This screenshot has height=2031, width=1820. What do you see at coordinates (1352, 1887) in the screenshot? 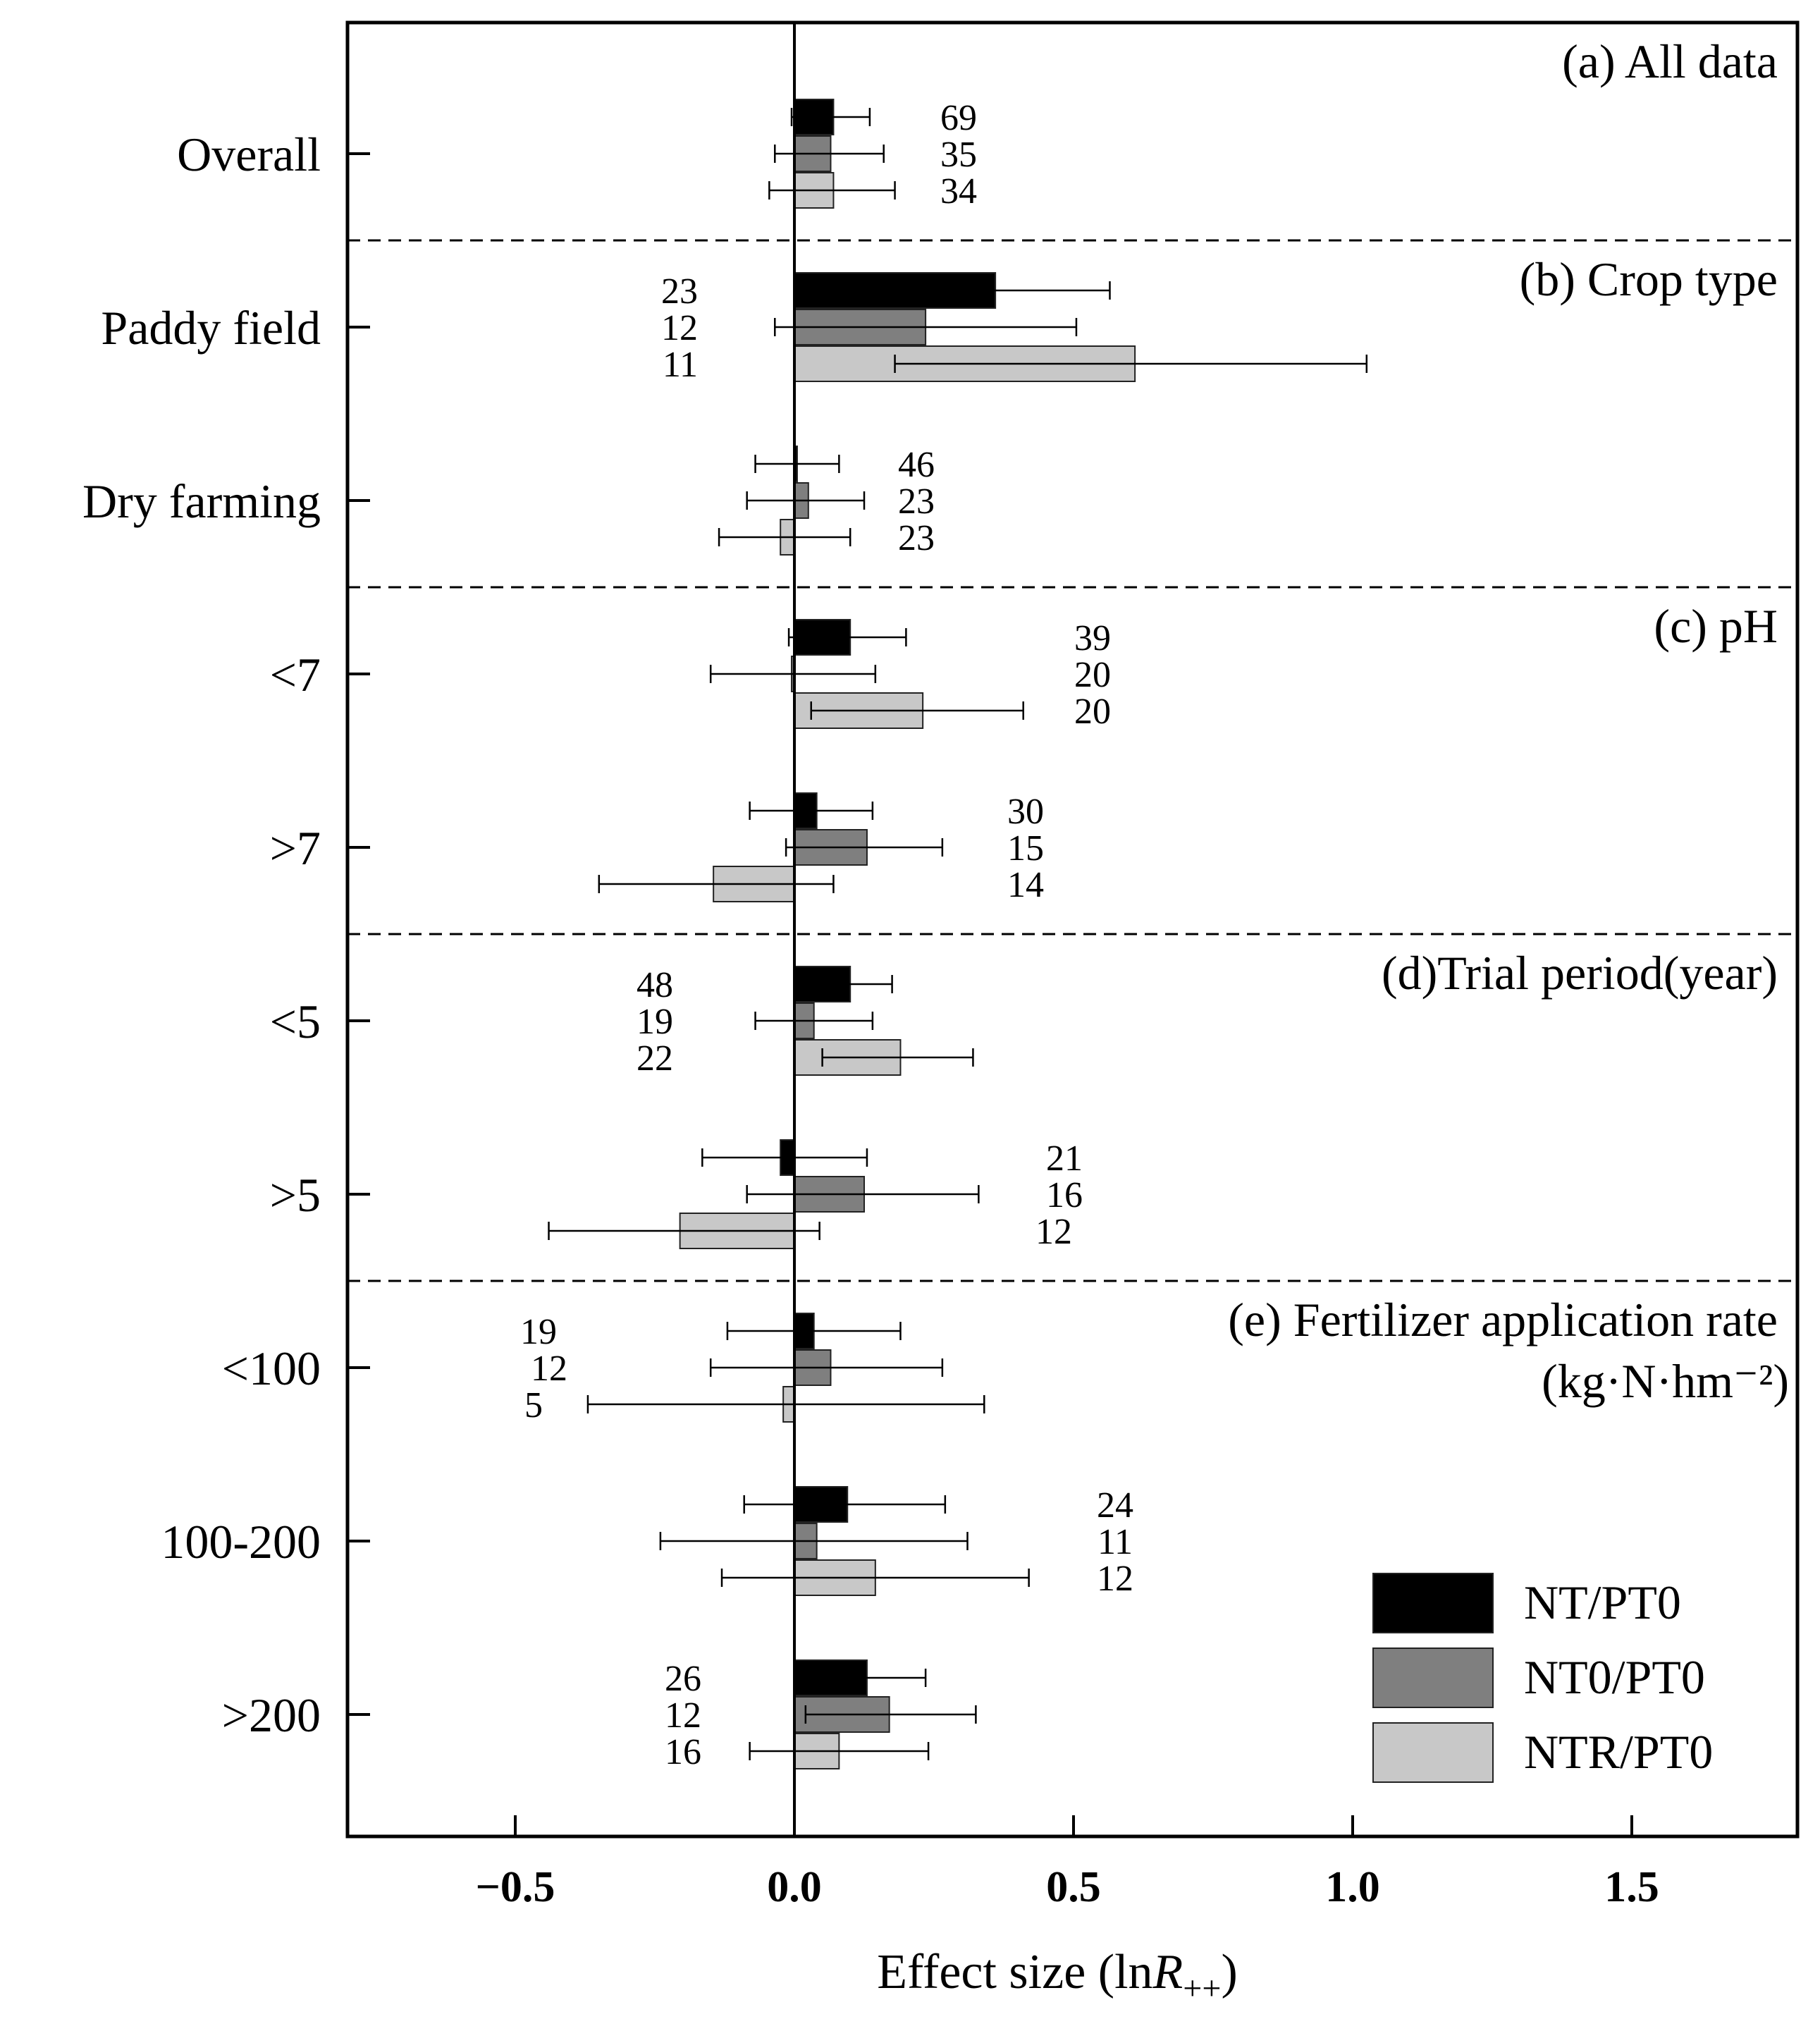
I see `x-tick-label: 1.0` at bounding box center [1352, 1887].